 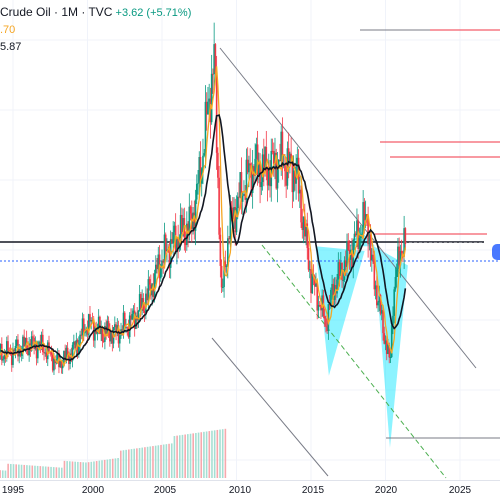 What do you see at coordinates (93, 490) in the screenshot?
I see `tick-label: 2000` at bounding box center [93, 490].